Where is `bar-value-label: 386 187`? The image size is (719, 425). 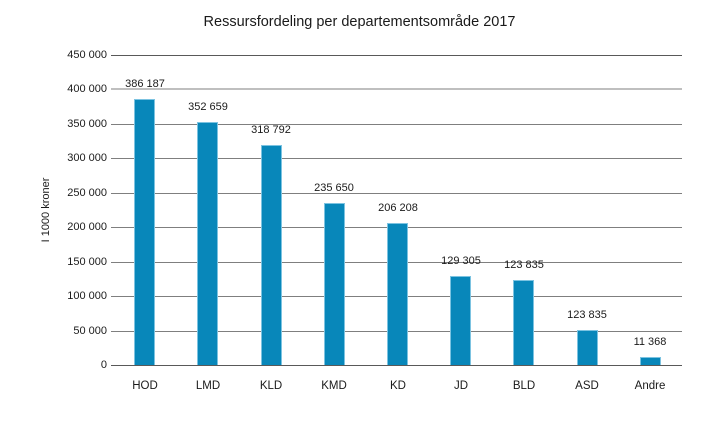
bar-value-label: 386 187 is located at coordinates (145, 84).